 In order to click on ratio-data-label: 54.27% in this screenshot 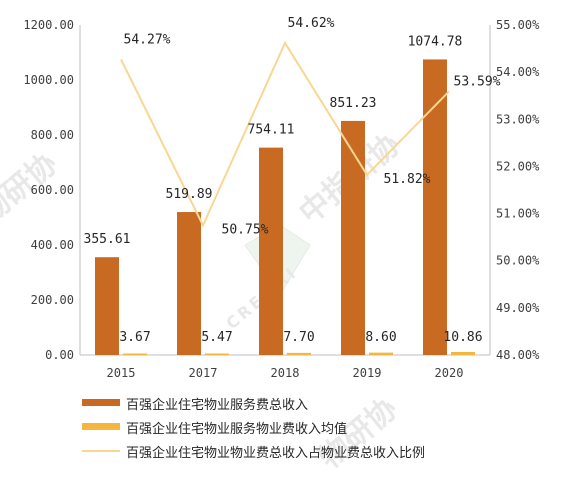, I will do `click(147, 39)`.